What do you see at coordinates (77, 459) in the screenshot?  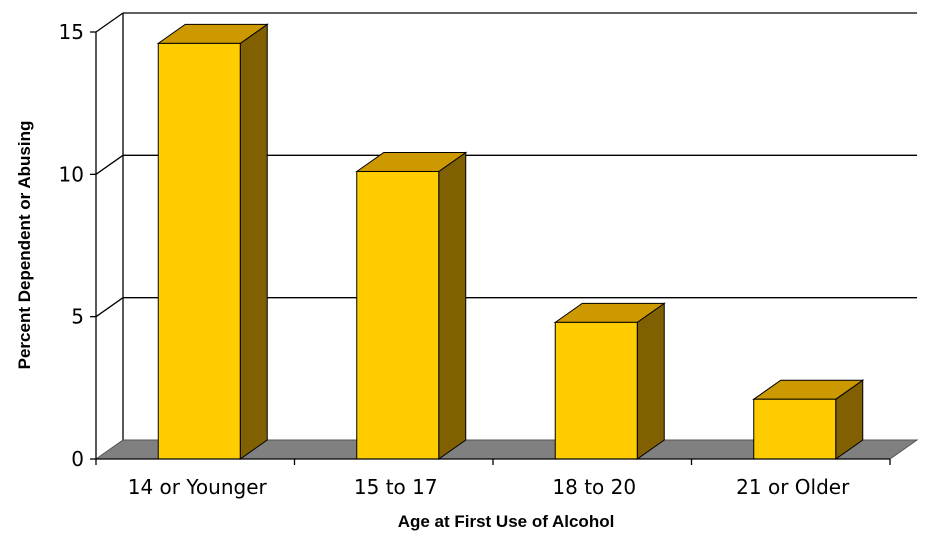 I see `y-tick-label: 0` at bounding box center [77, 459].